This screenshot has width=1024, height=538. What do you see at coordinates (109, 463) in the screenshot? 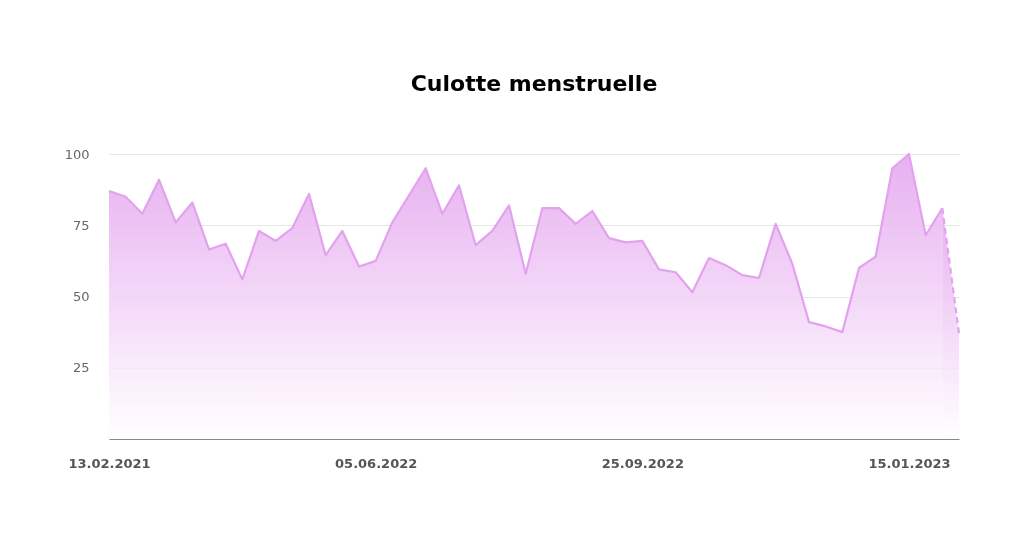
I see `x-tick-label: 13.02.2021` at bounding box center [109, 463].